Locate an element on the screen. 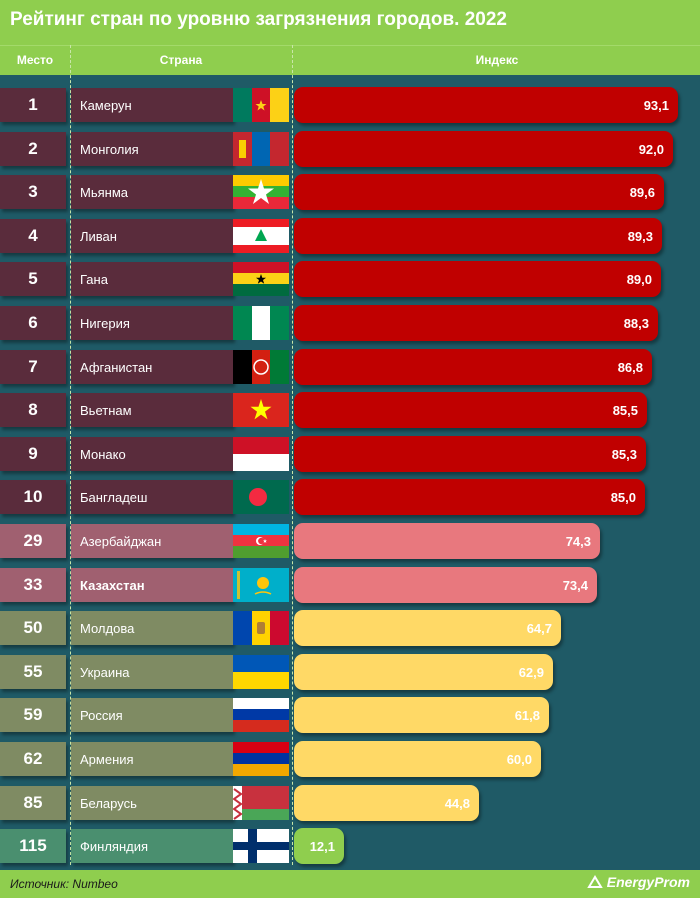  country-name: Афганистан is located at coordinates (152, 367).